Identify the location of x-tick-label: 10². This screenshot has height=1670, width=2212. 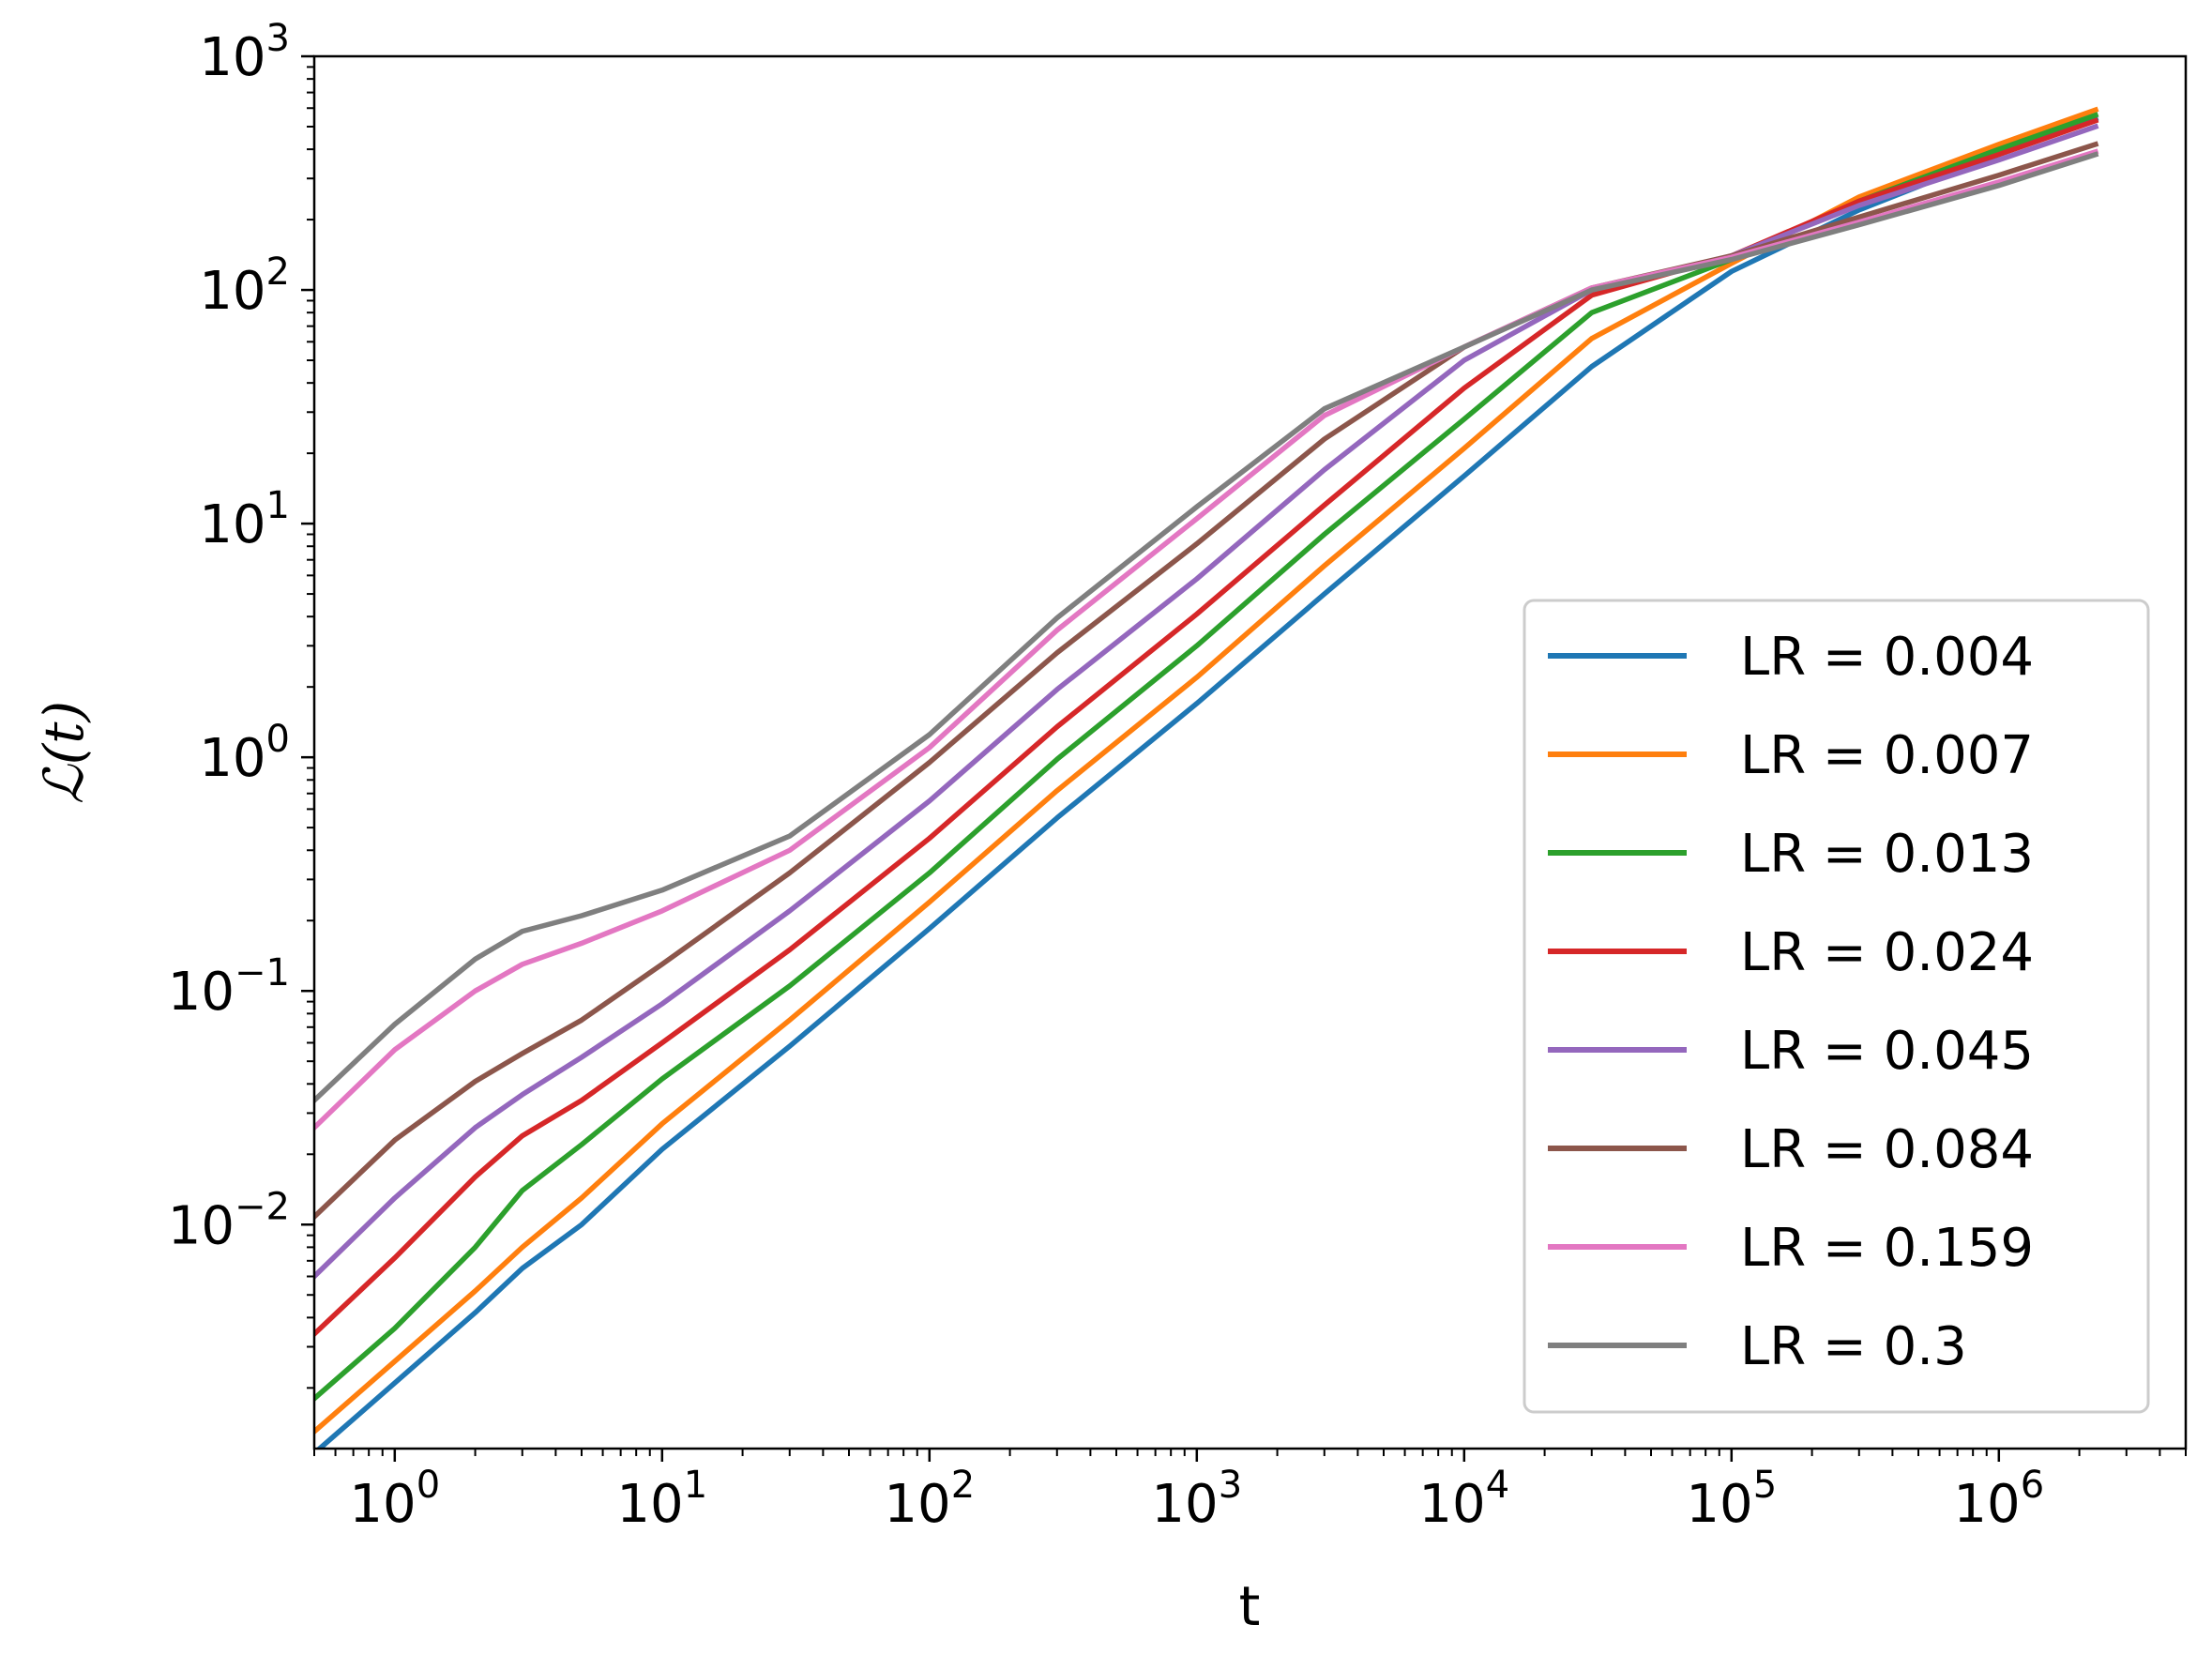
(929, 1499).